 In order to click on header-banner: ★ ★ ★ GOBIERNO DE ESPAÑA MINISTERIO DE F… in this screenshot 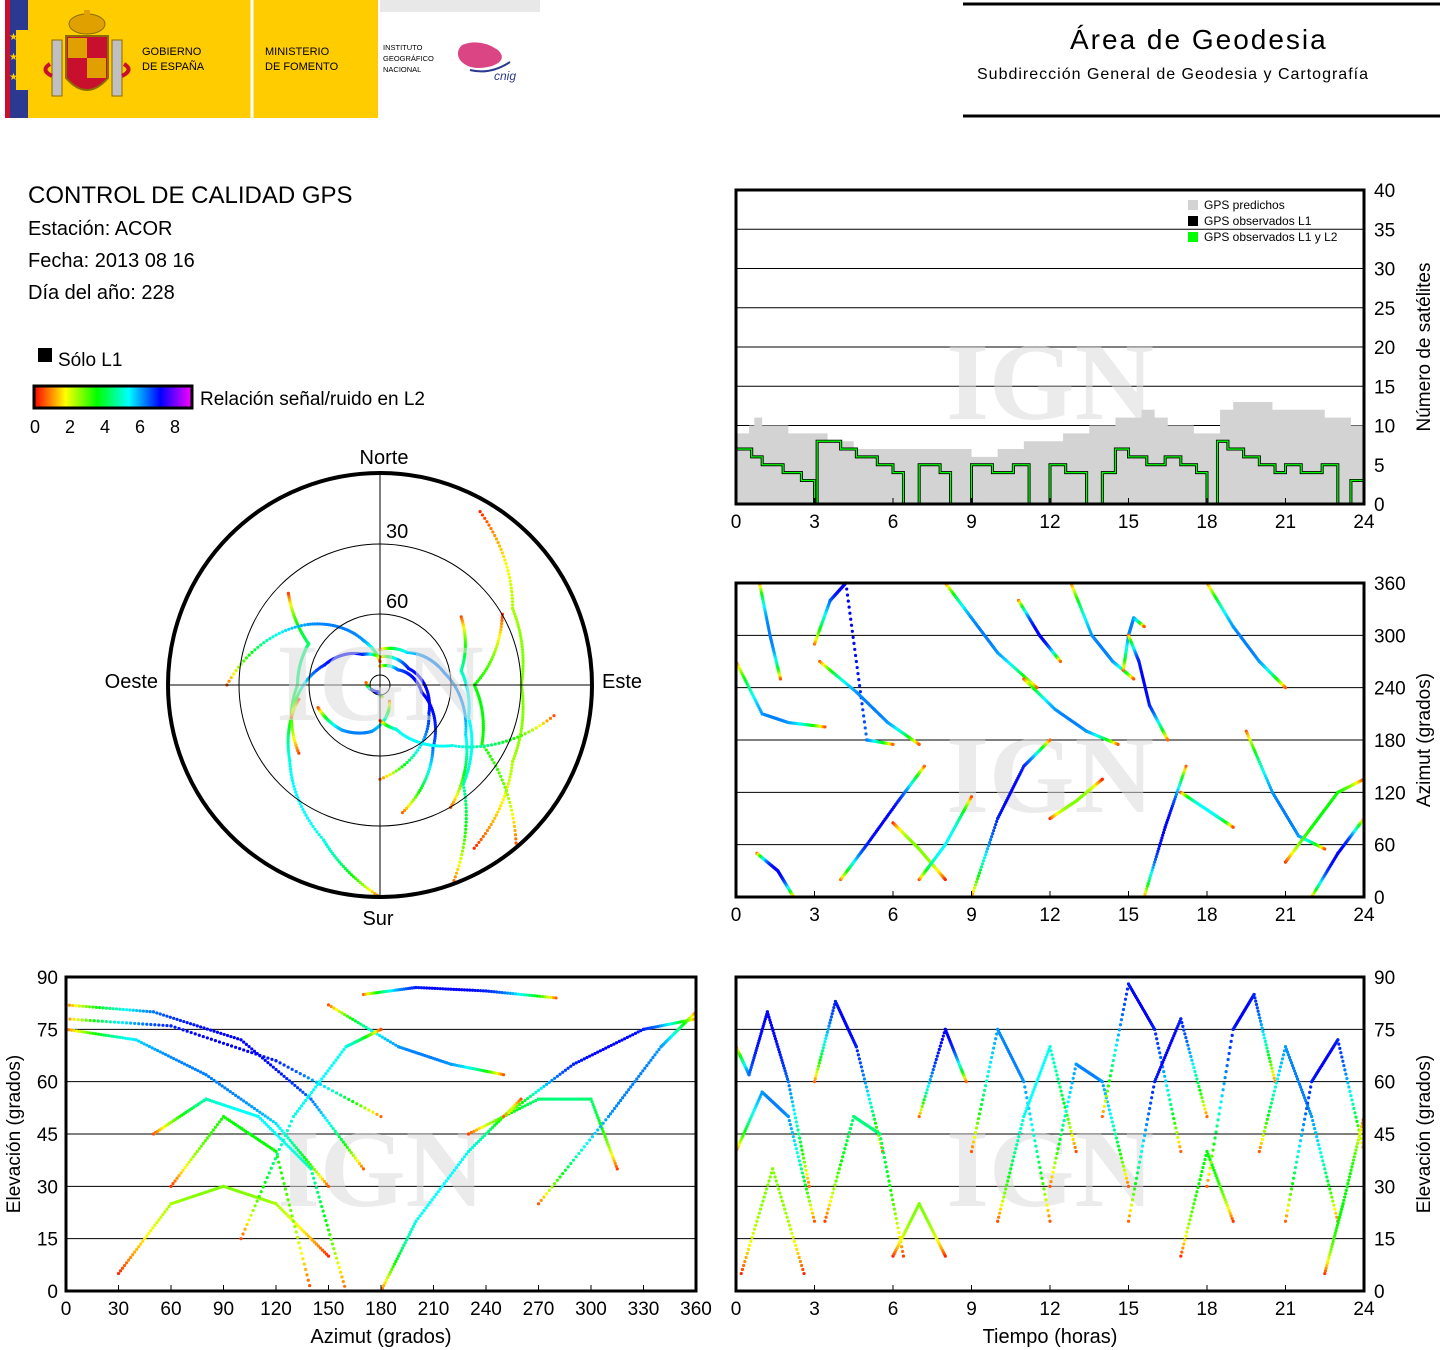, I will do `click(722, 59)`.